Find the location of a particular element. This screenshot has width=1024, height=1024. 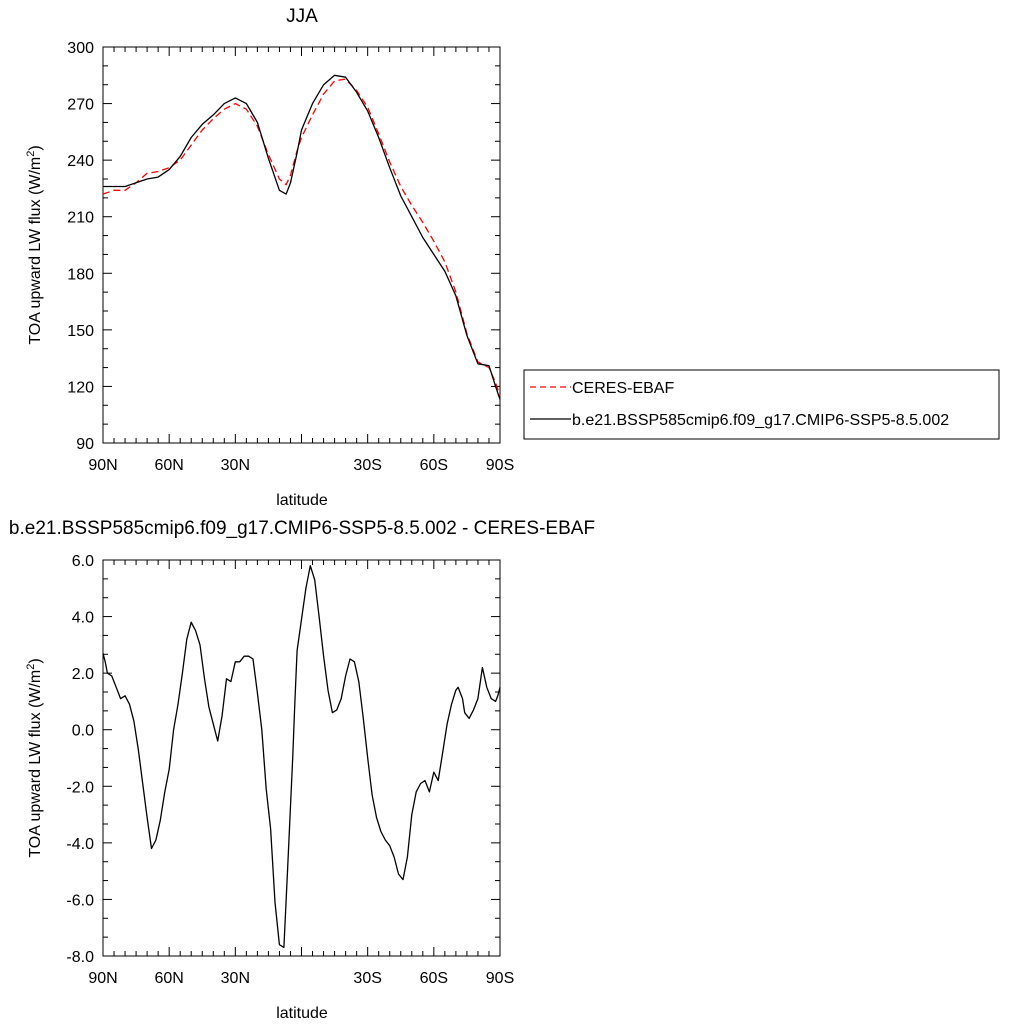

top-y-axis-label: TOA upward LW flux (W/m2) is located at coordinates (34, 244).